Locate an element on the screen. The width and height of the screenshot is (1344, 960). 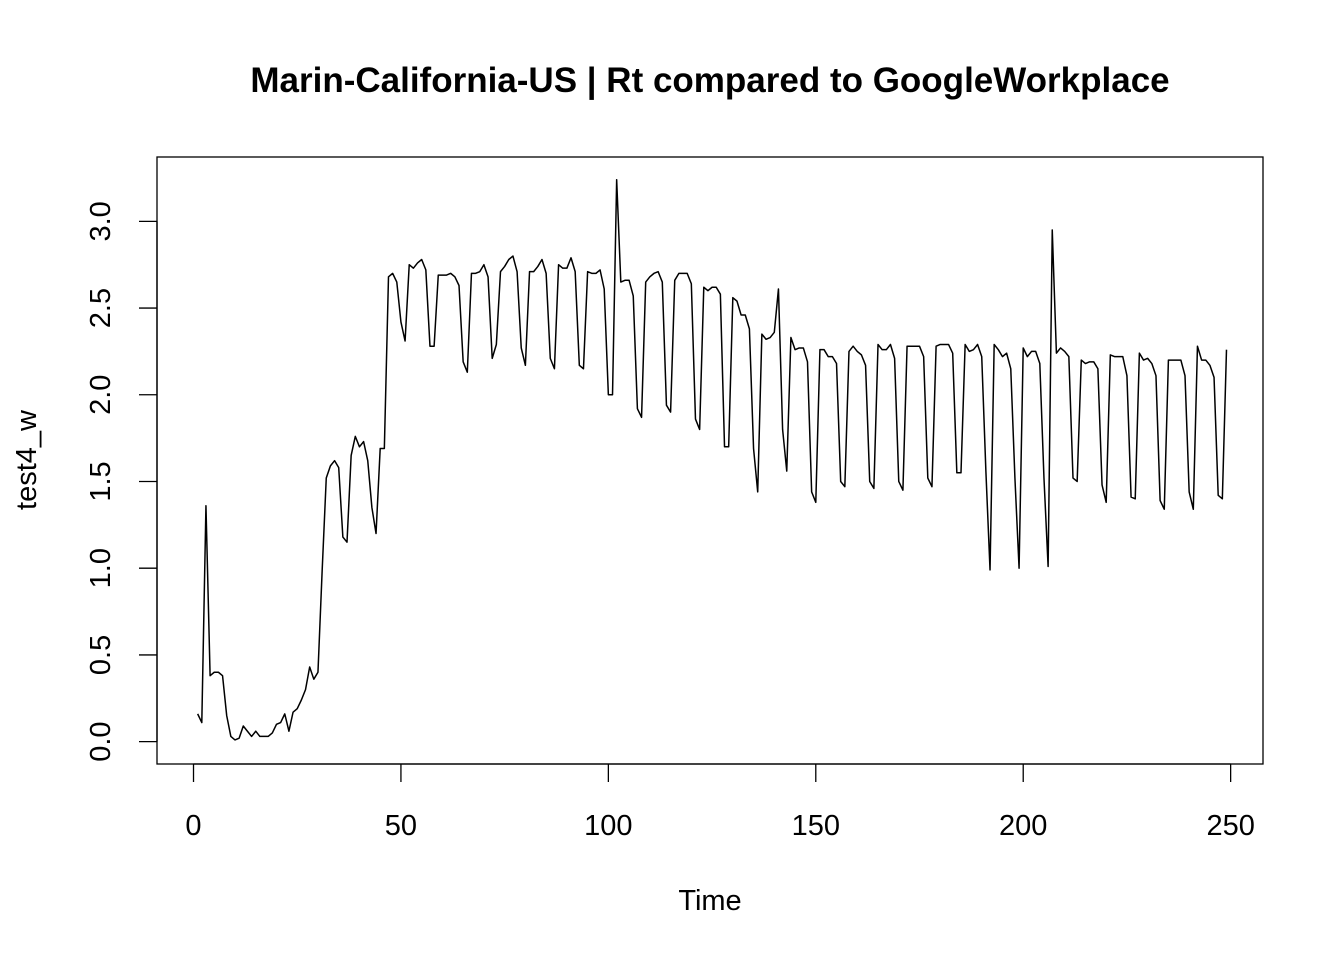
x-tick-label: 0 is located at coordinates (193, 826).